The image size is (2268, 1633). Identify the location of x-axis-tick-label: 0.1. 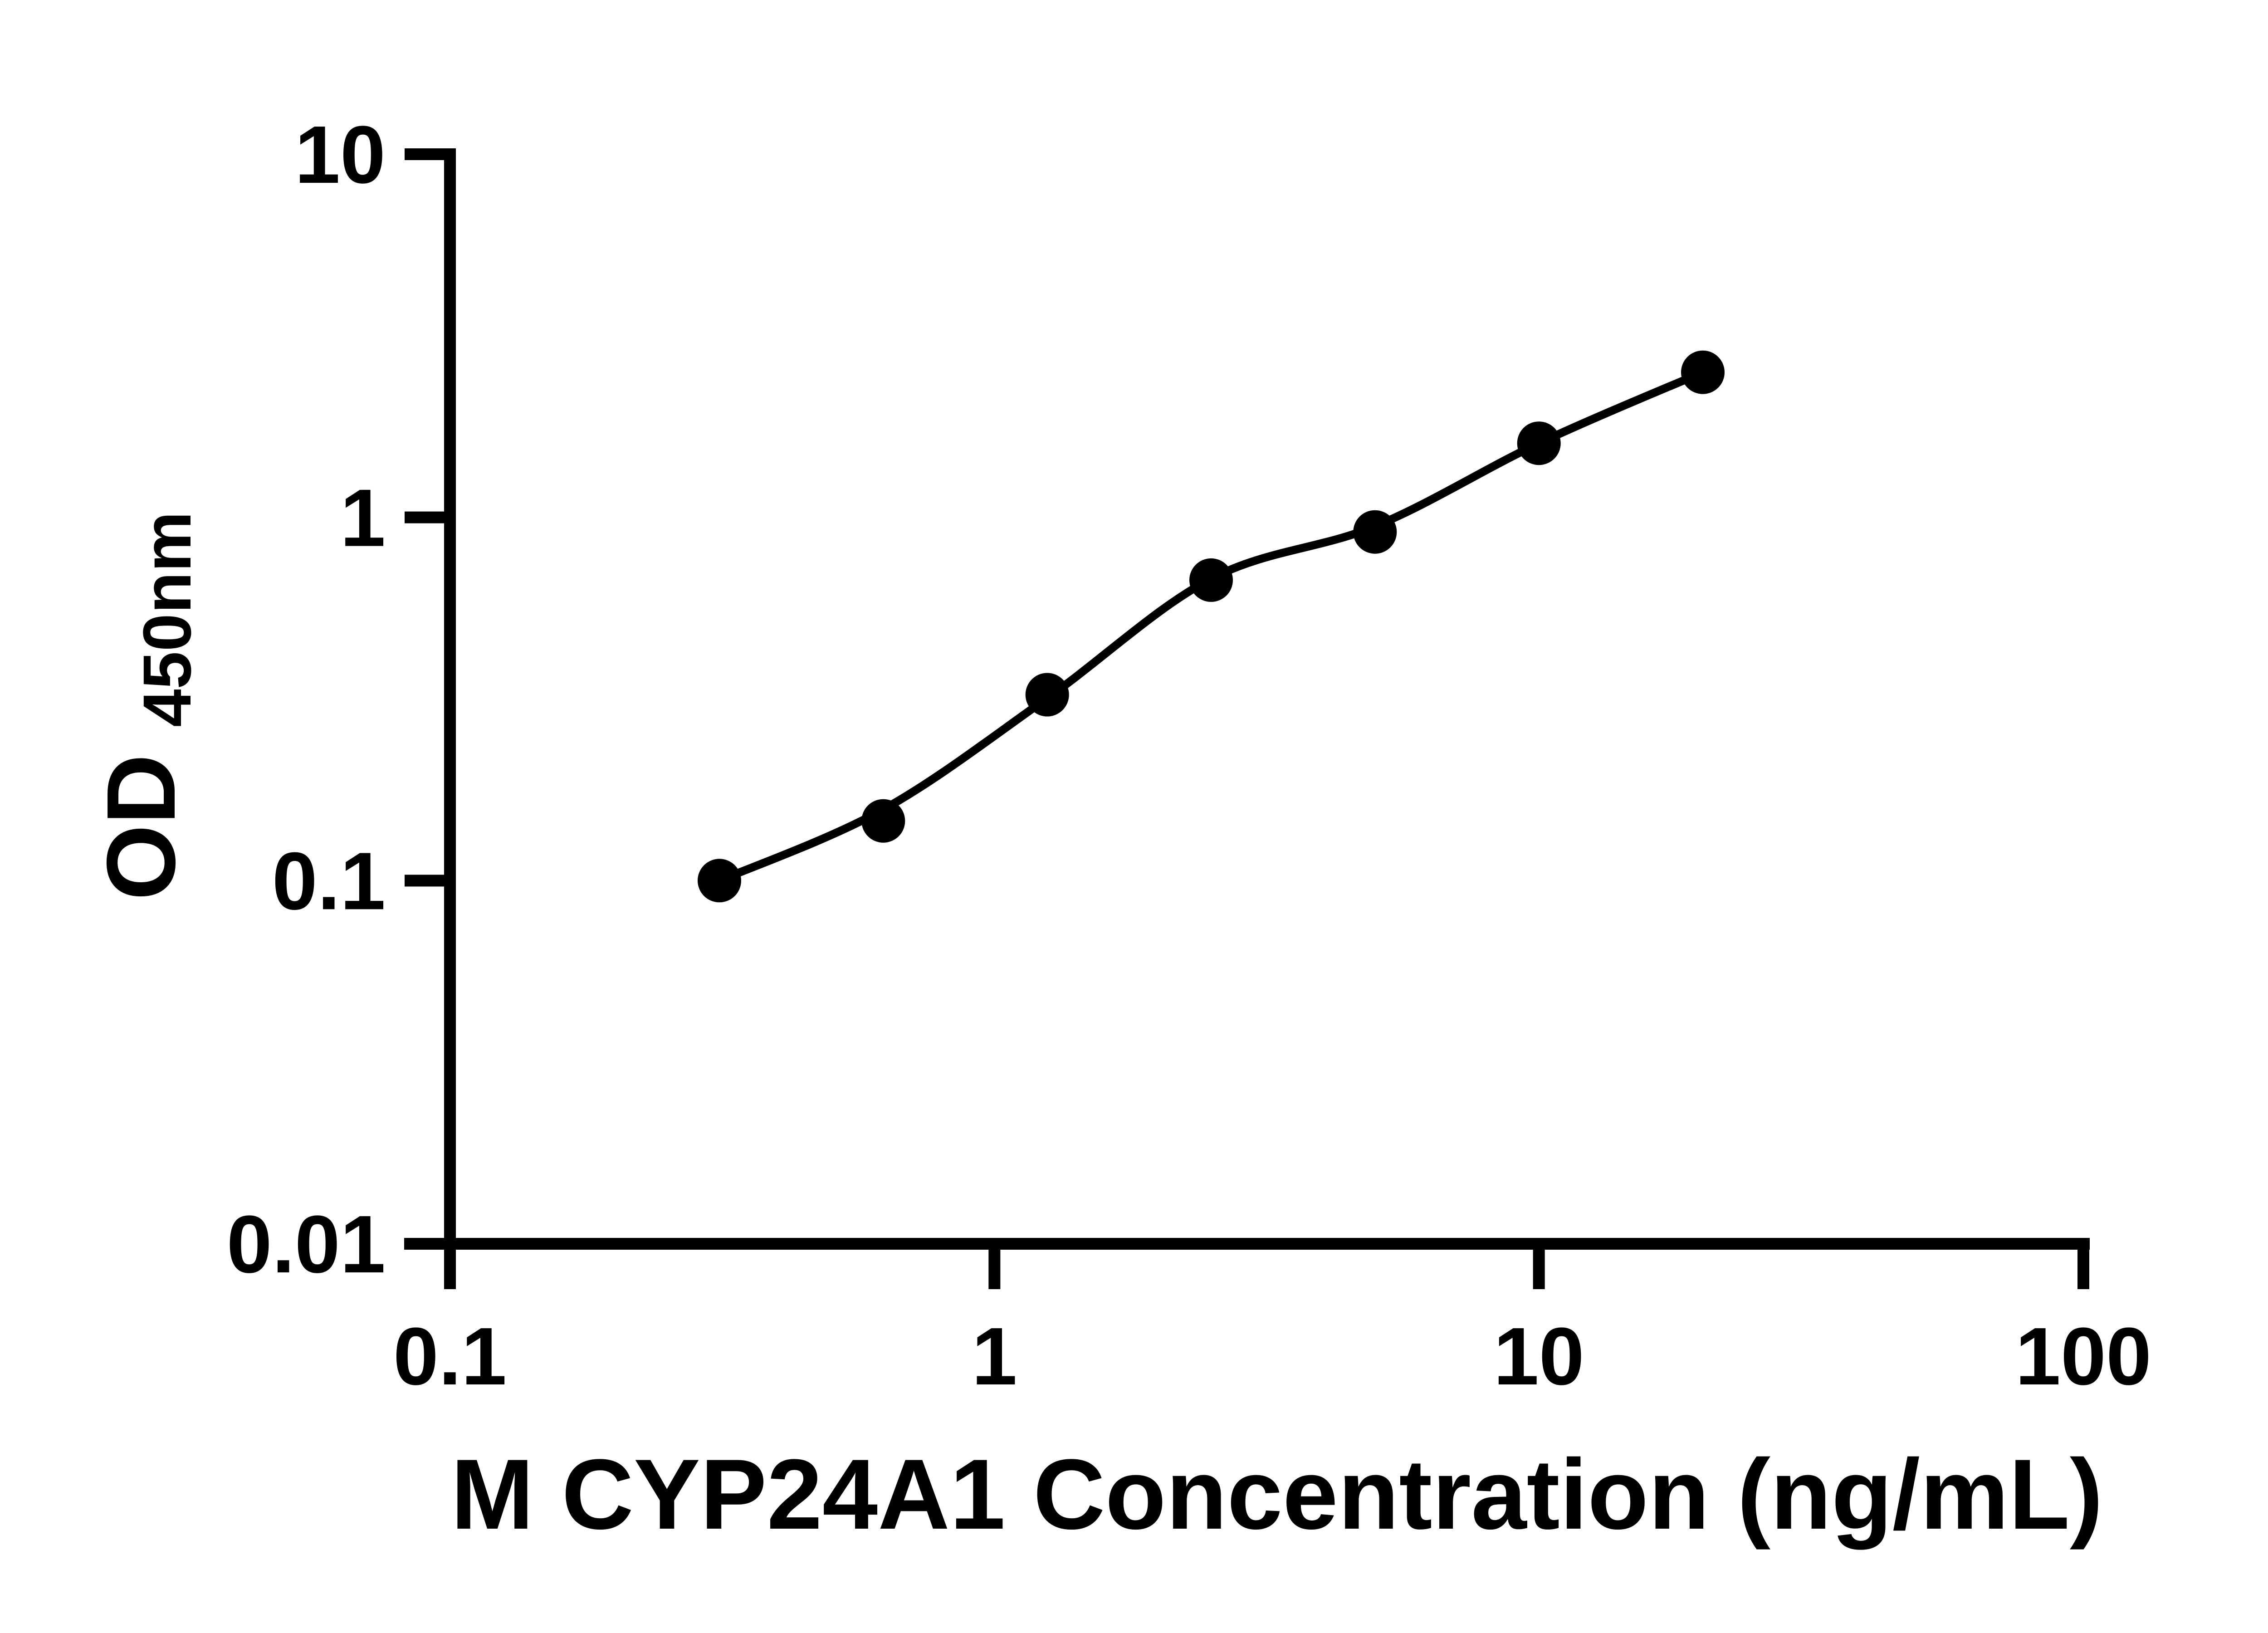
(450, 1356).